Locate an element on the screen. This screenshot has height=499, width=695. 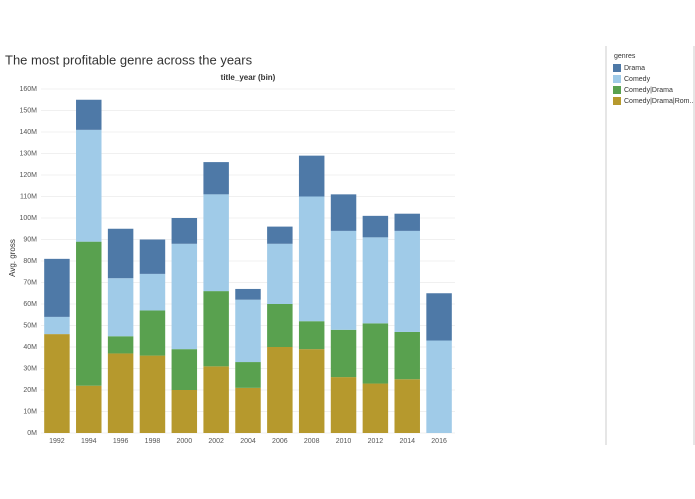
legend-title: genres is located at coordinates (625, 56).